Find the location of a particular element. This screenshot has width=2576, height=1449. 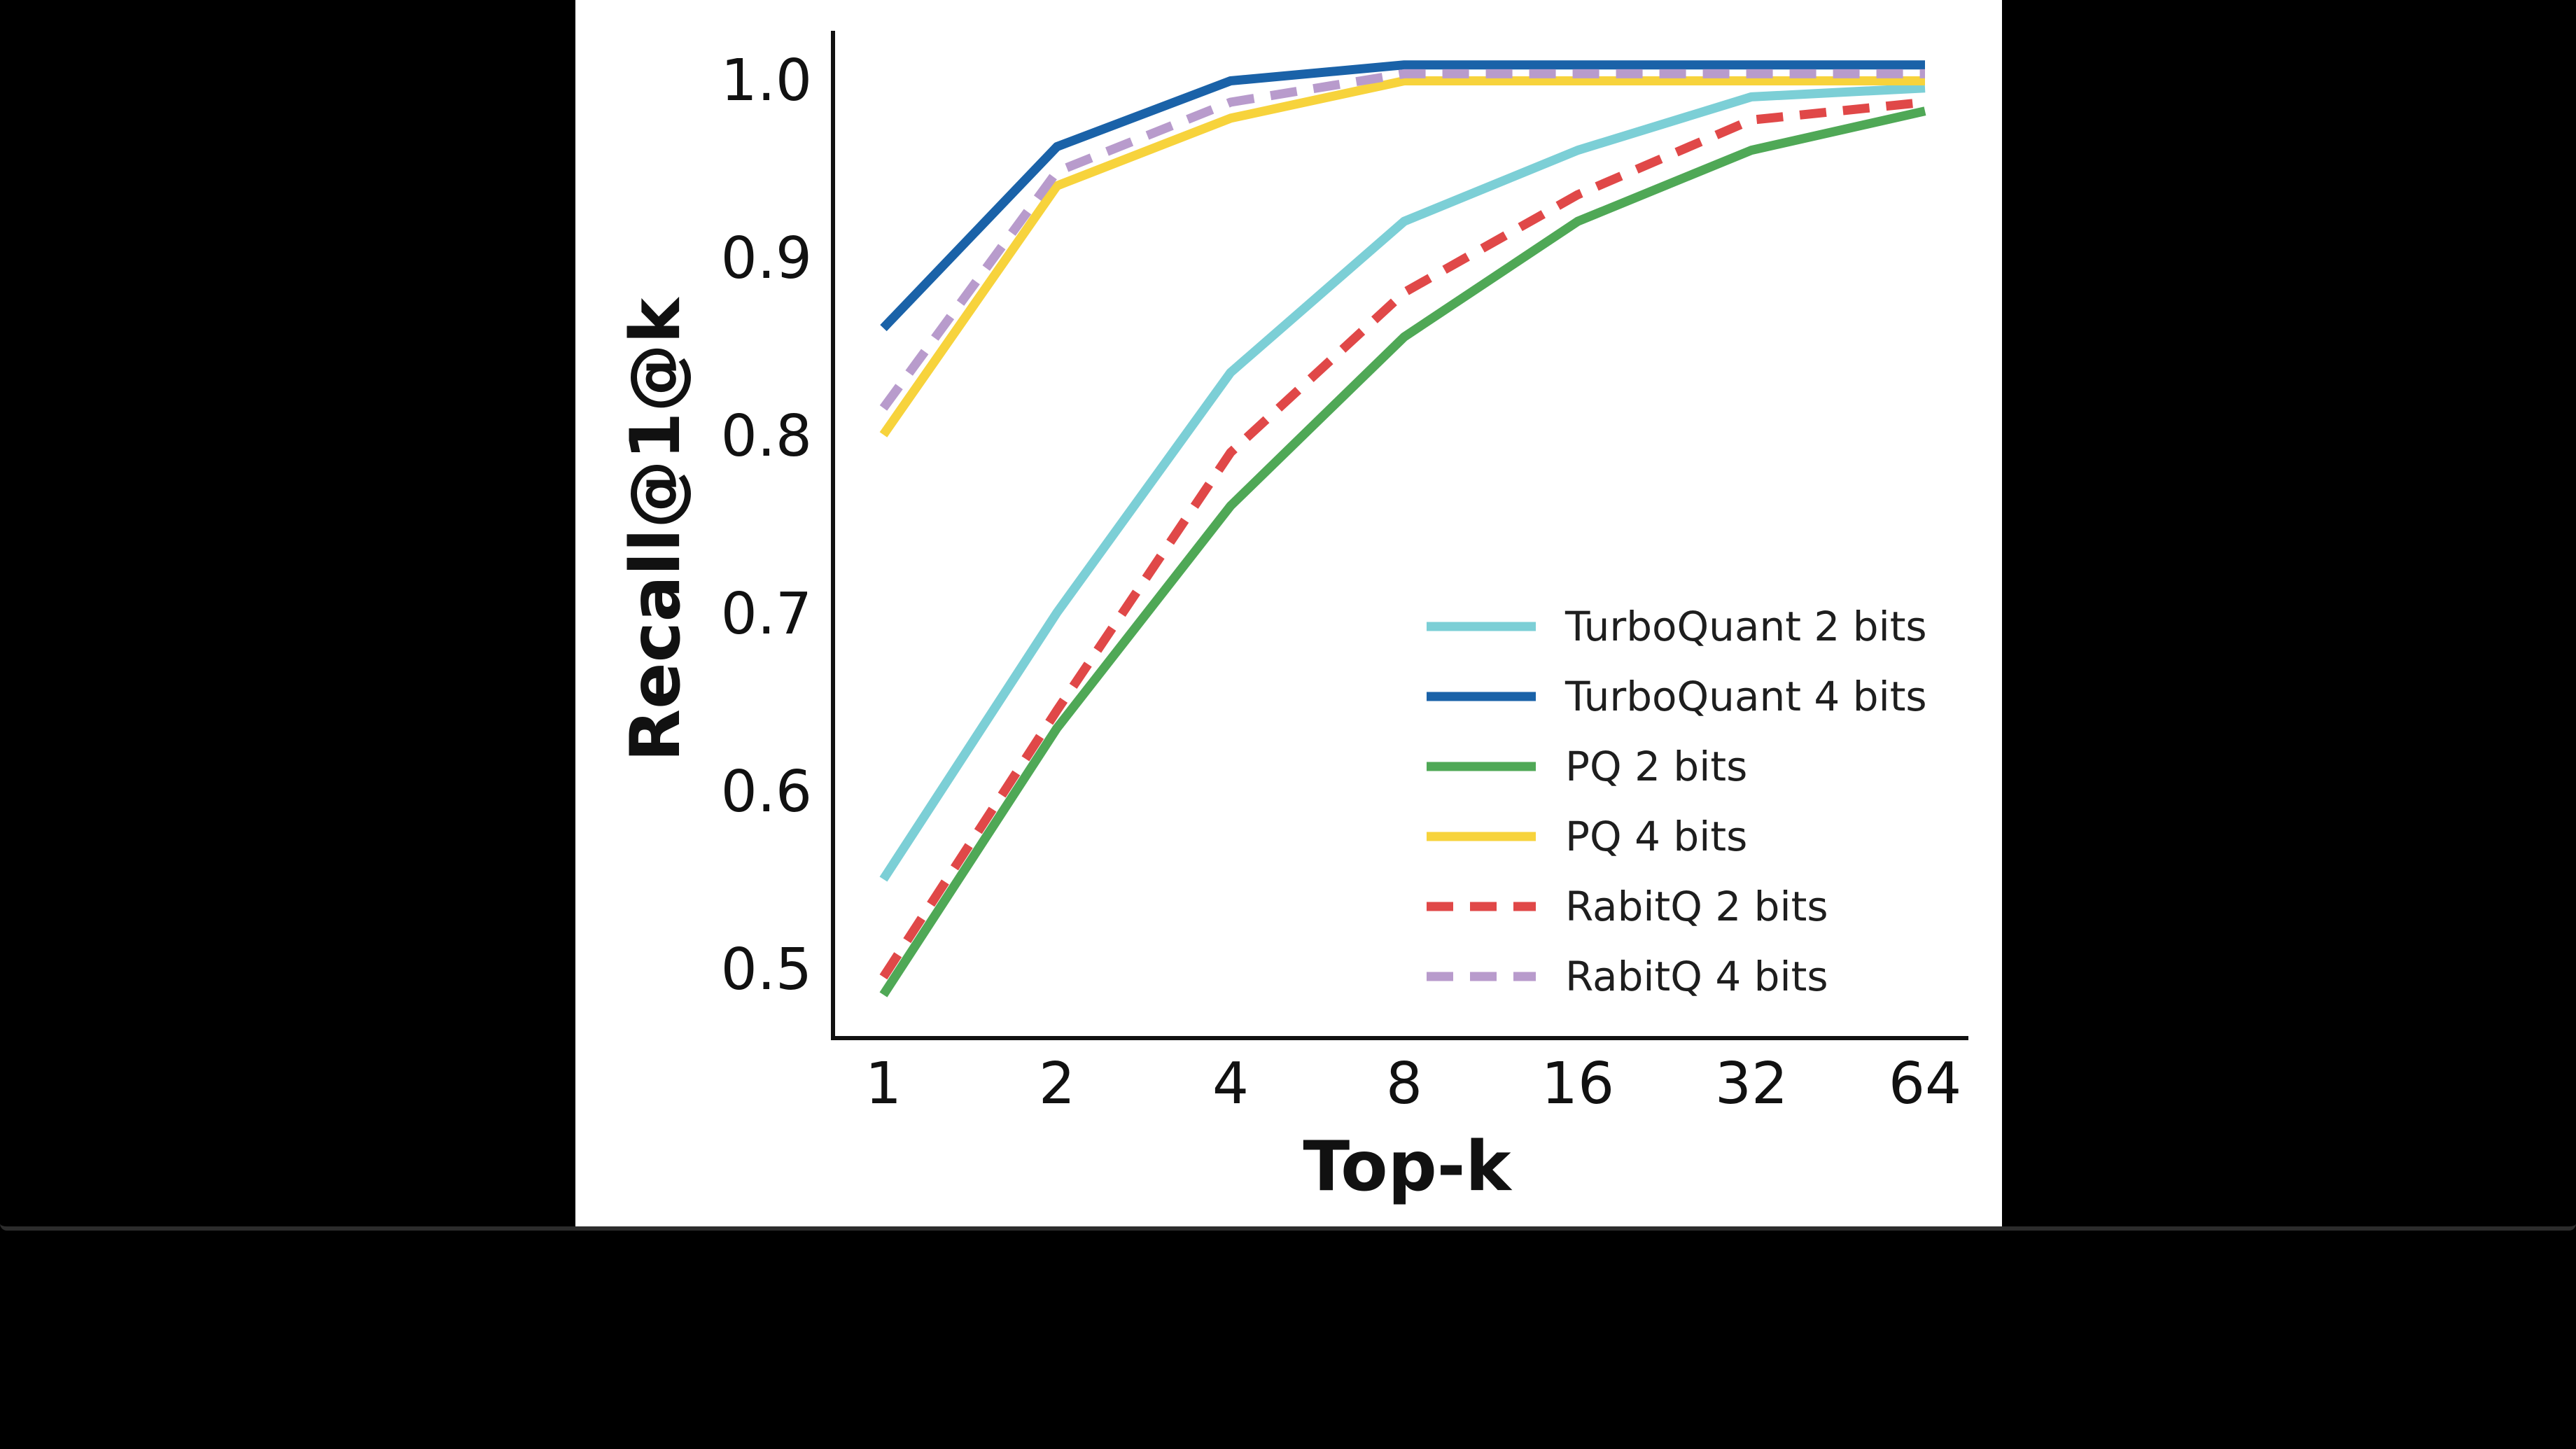

series-line-rabitq-4-bits is located at coordinates (1402, 240).